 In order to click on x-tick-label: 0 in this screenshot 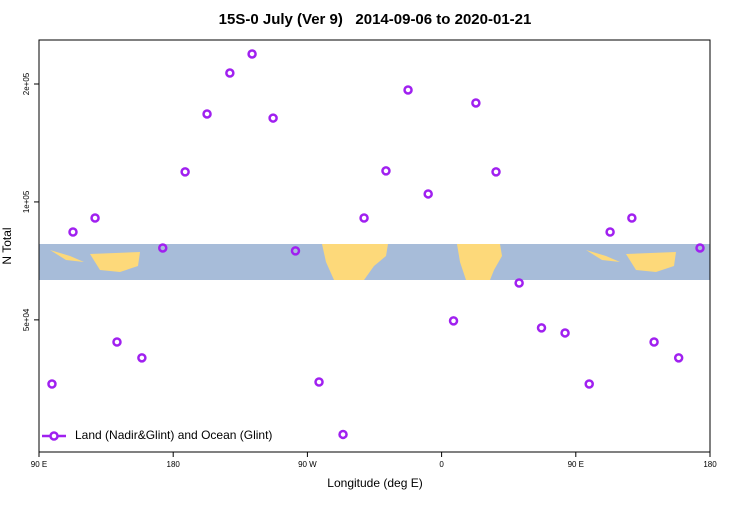, I will do `click(441, 464)`.